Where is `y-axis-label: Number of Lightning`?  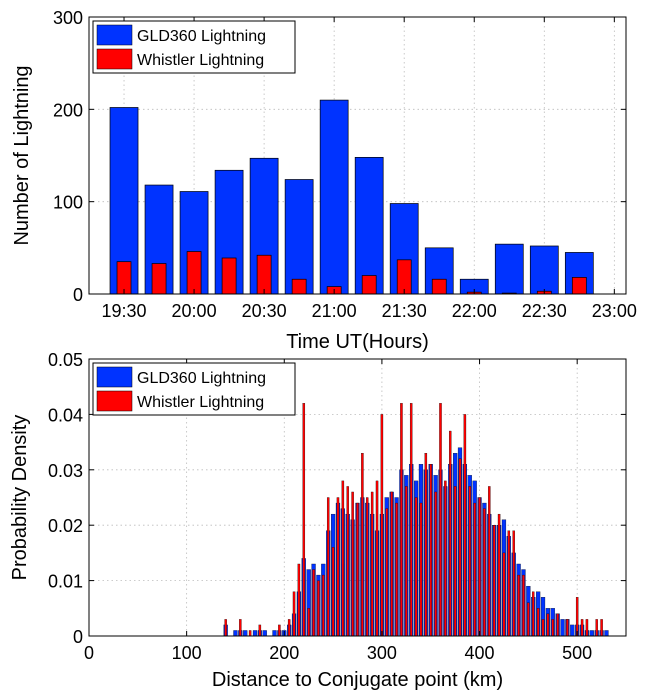
y-axis-label: Number of Lightning is located at coordinates (22, 155).